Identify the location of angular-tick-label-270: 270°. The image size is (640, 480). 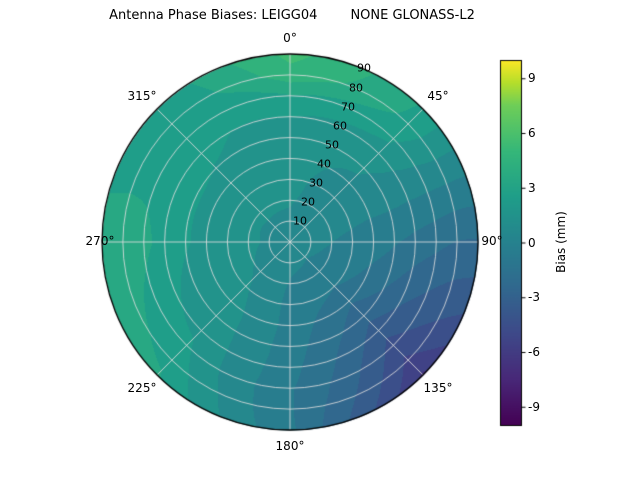
(100, 241).